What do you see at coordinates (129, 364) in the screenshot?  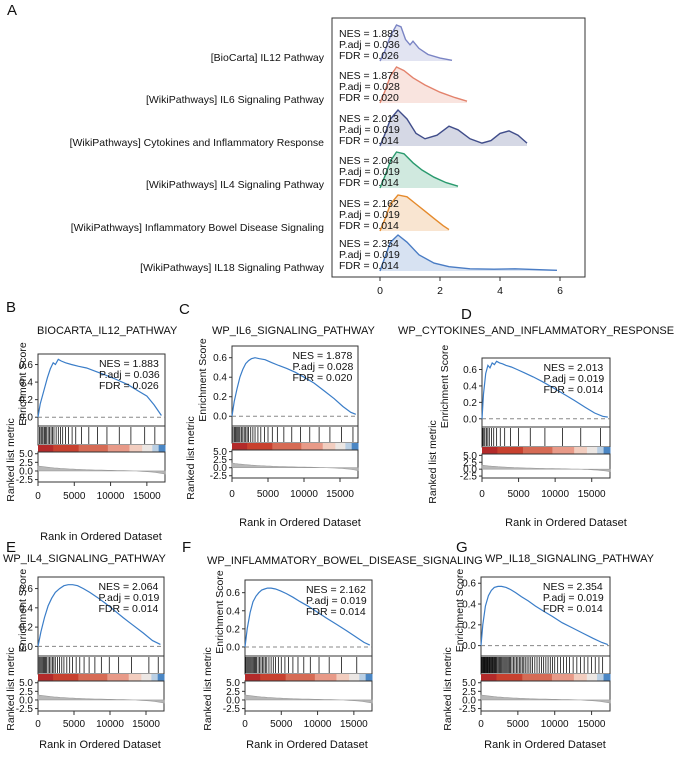 I see `gsea-stat-text: NES = 1.883` at bounding box center [129, 364].